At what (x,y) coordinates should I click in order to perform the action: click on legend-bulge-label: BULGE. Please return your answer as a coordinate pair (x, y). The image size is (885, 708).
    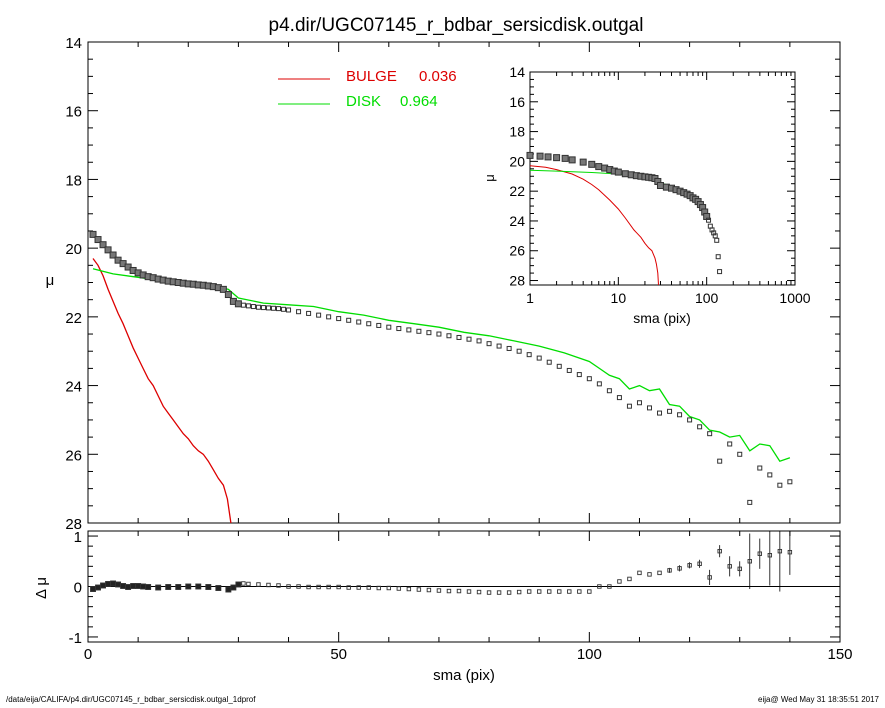
    Looking at the image, I should click on (371, 76).